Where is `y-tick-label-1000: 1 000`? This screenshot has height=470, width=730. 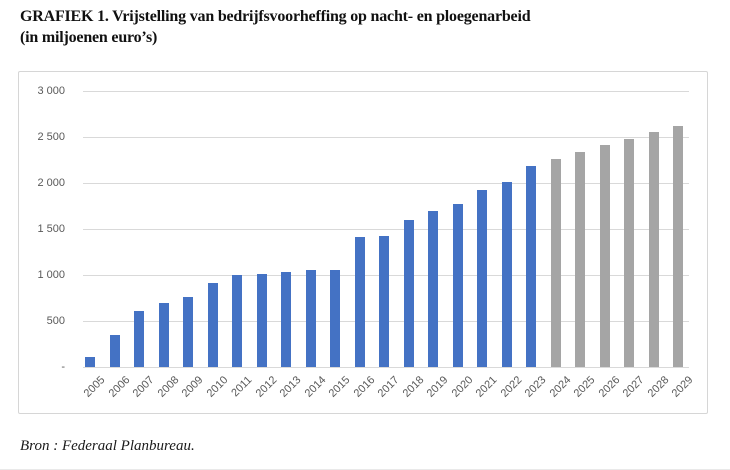
y-tick-label-1000: 1 000 is located at coordinates (51, 275).